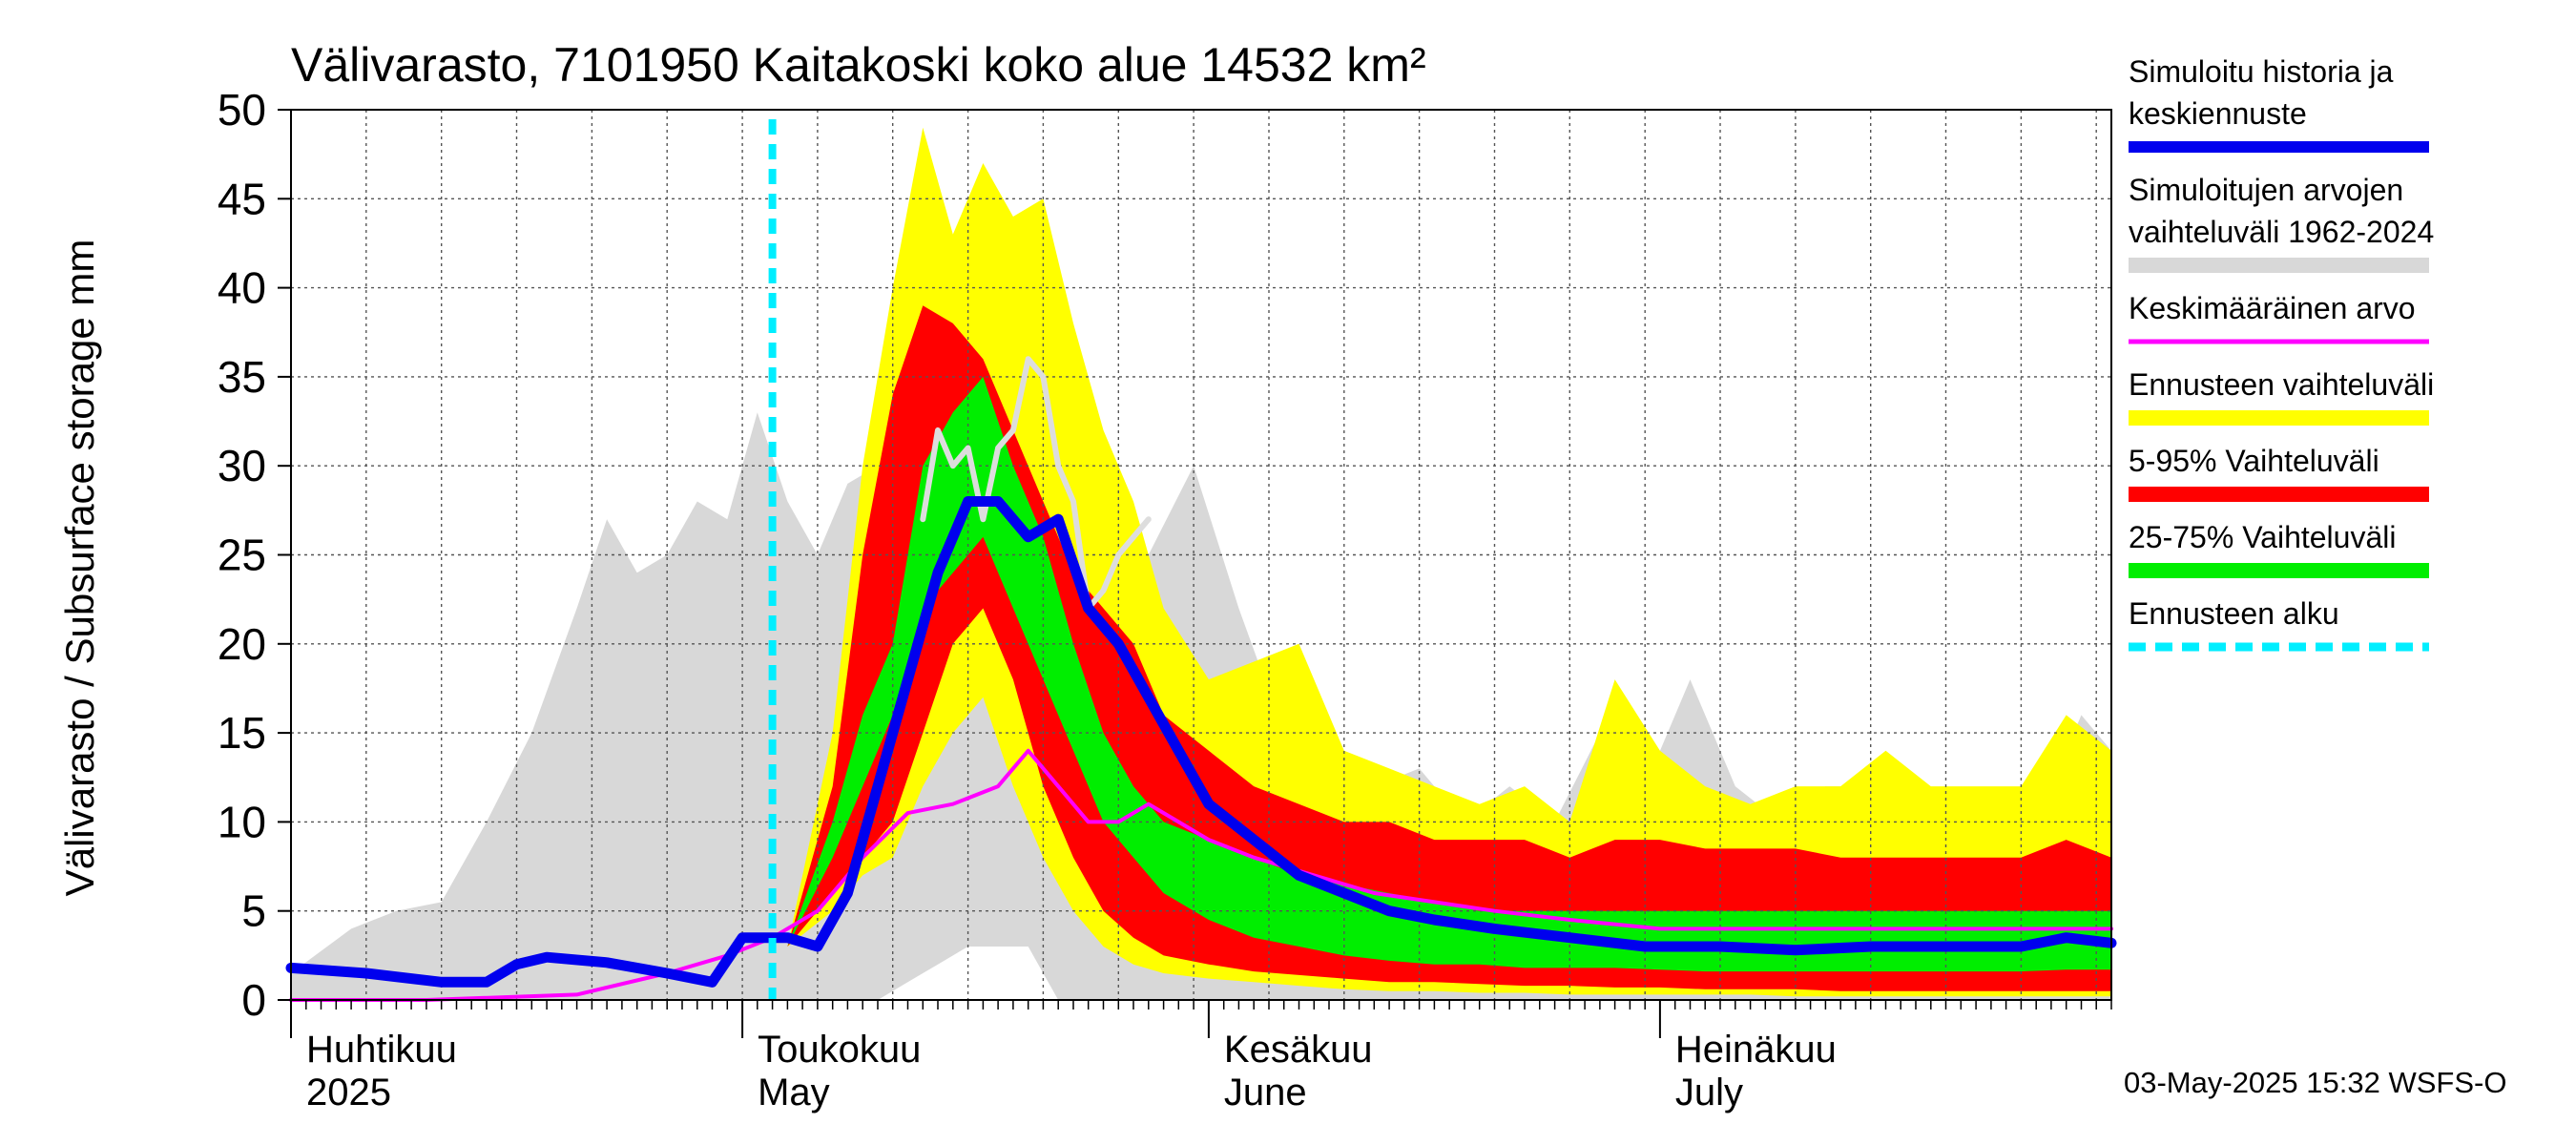 The height and width of the screenshot is (1145, 2576). I want to click on legend-label: Keskimääräinen arvo, so click(2272, 308).